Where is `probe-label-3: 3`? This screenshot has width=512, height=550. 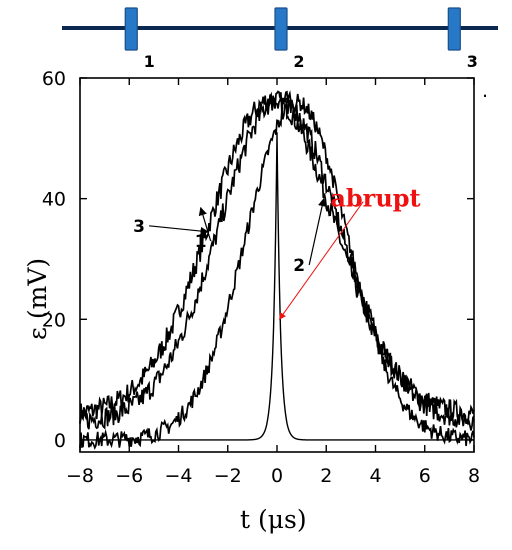 probe-label-3: 3 is located at coordinates (472, 61).